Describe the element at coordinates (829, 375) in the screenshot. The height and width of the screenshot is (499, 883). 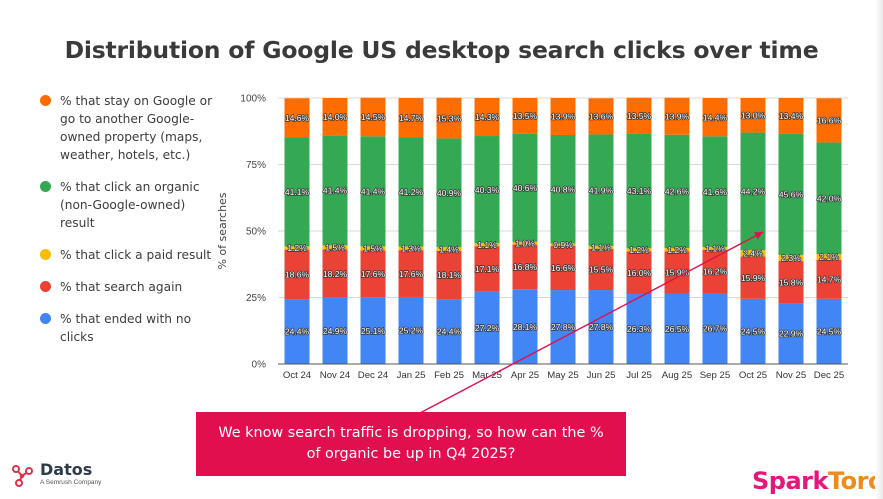
I see `x-tick-label: Dec 25` at that location.